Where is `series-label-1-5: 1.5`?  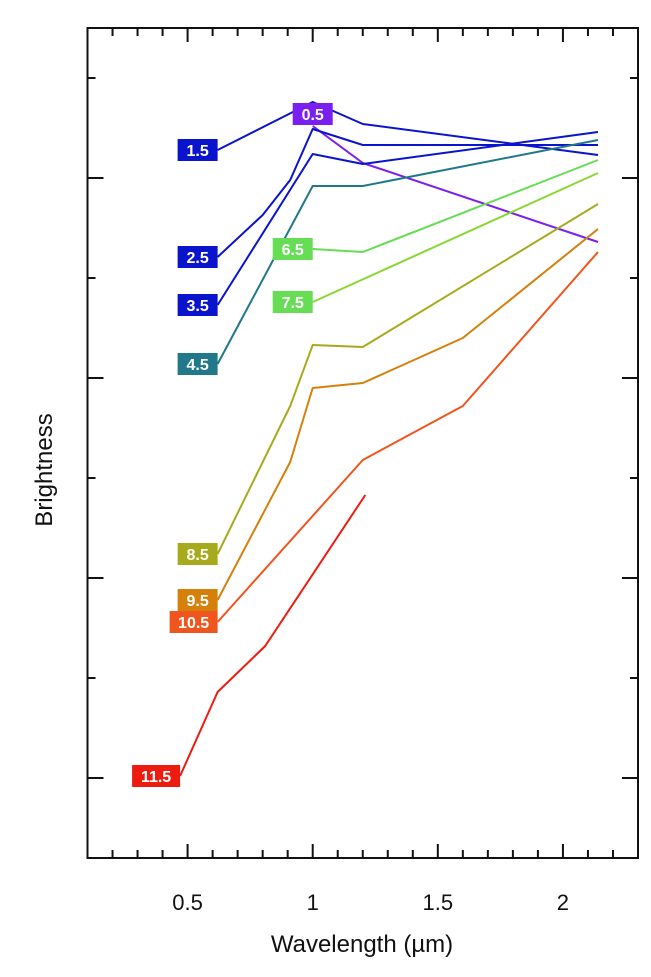 series-label-1-5: 1.5 is located at coordinates (197, 150).